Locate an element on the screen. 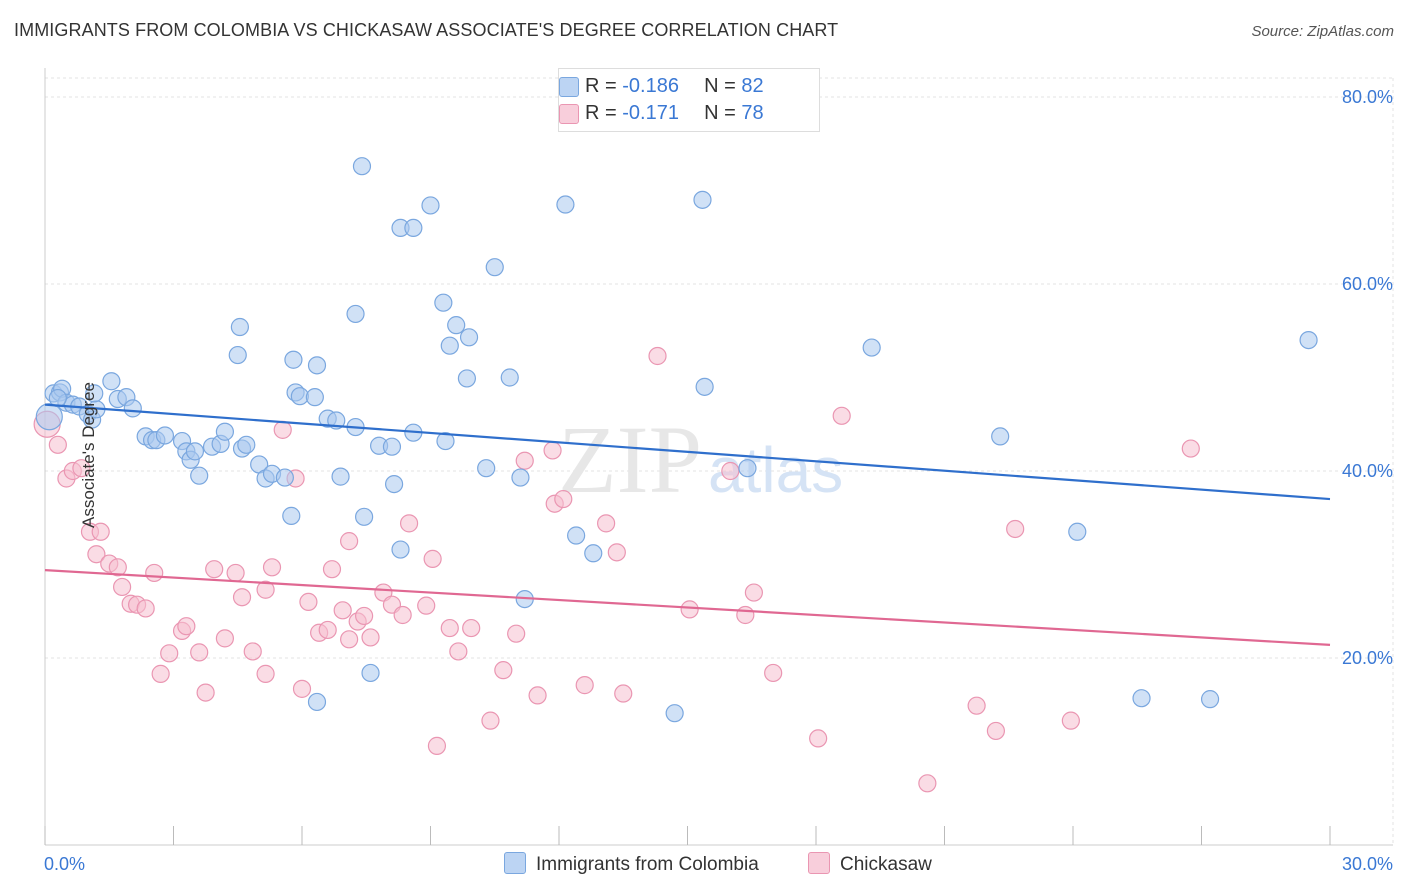 The width and height of the screenshot is (1406, 892). y-tick-label: 20.0% is located at coordinates (1367, 658).